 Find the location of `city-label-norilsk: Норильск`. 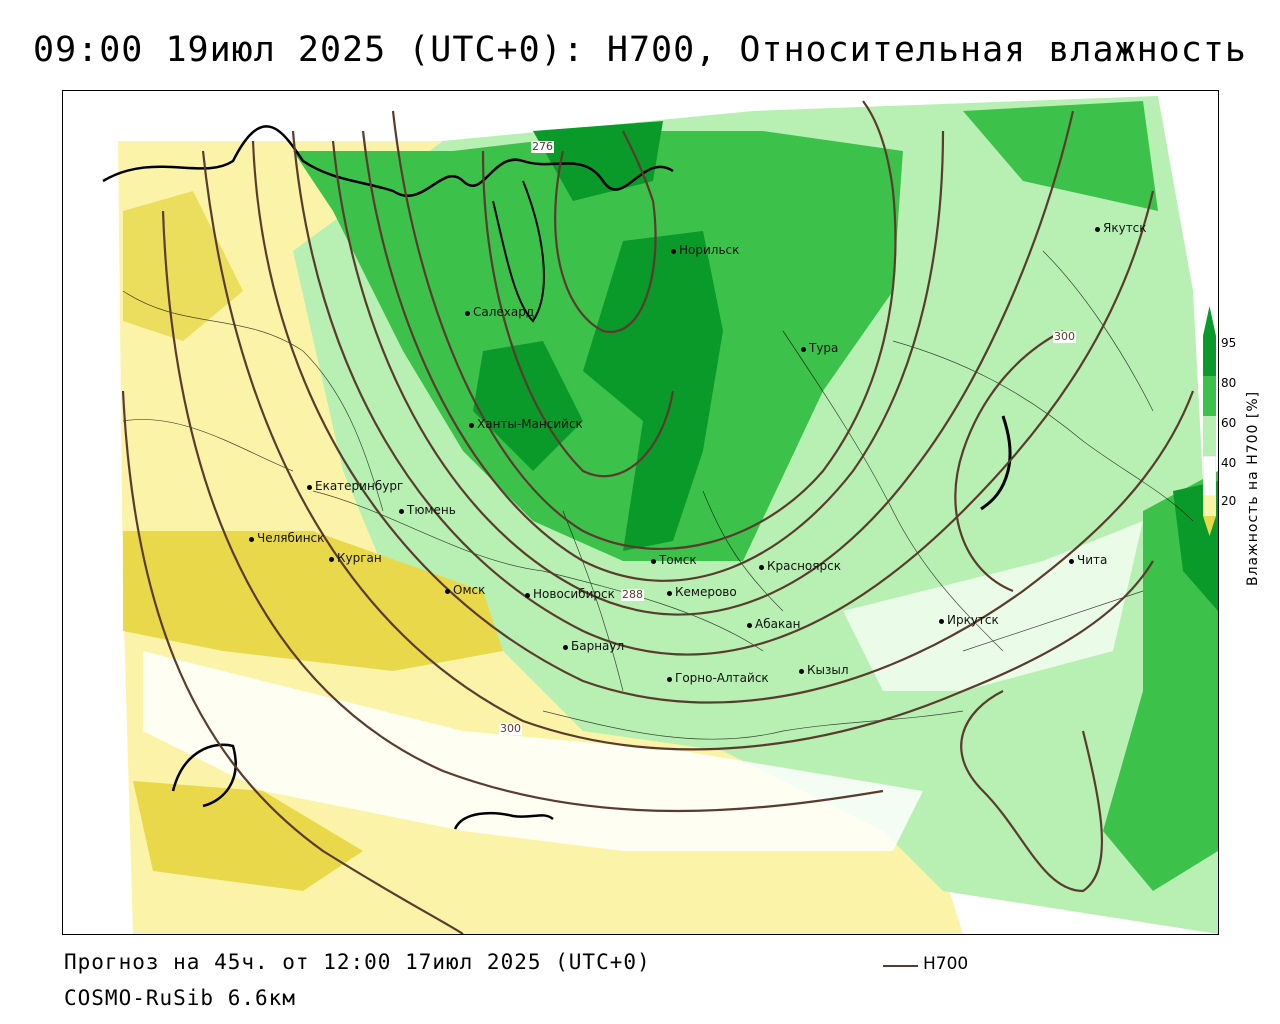

city-label-norilsk: Норильск is located at coordinates (705, 250).